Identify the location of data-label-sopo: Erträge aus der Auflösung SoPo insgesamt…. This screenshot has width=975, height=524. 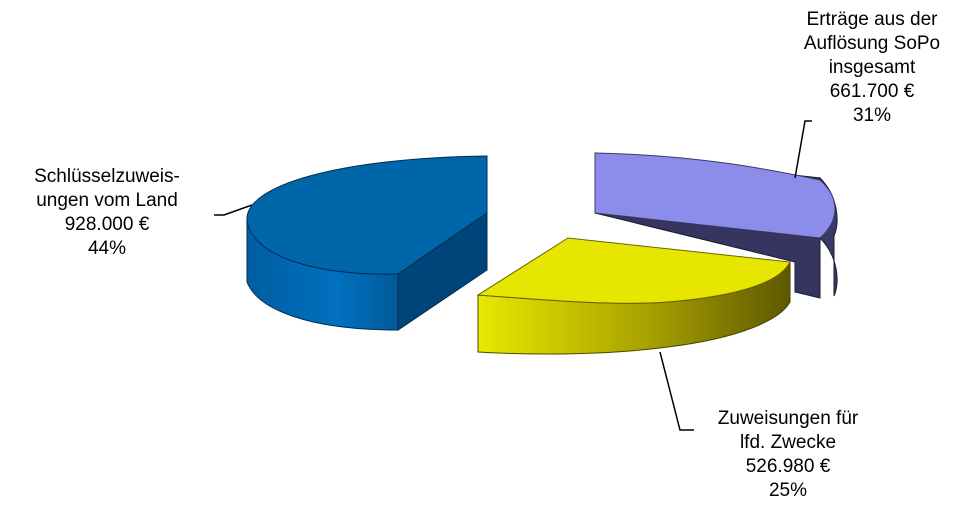
(872, 68).